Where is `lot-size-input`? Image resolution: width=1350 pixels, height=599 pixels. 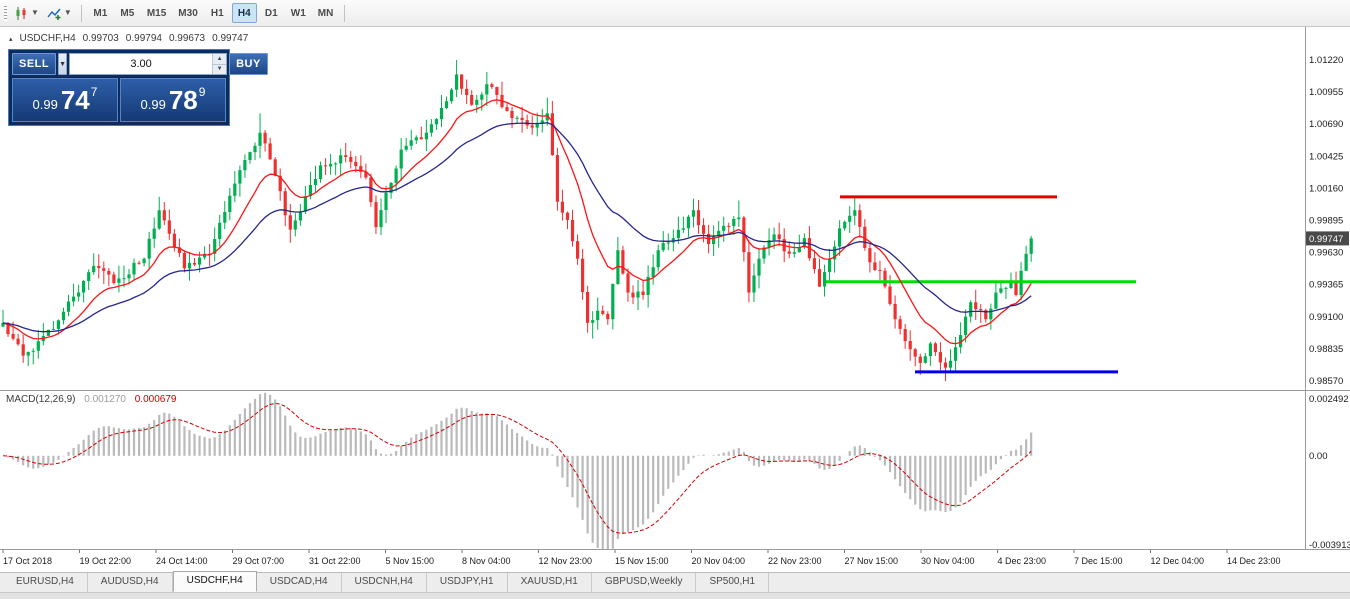 lot-size-input is located at coordinates (141, 64).